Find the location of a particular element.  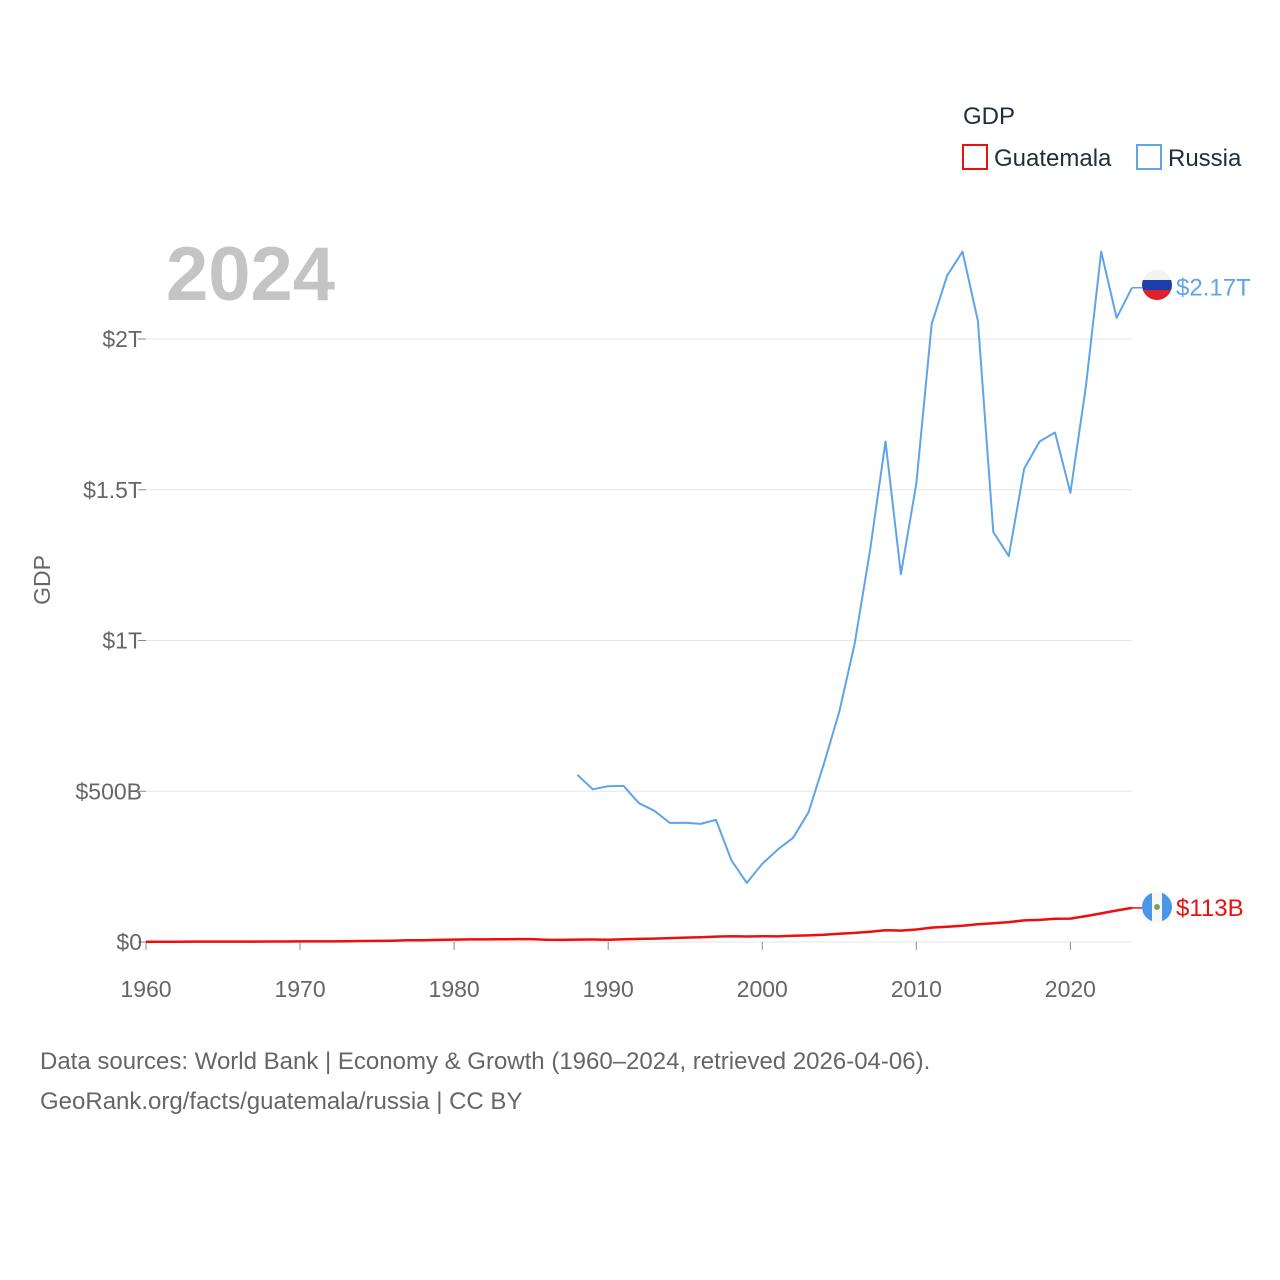

end-labels: $113B $2.17T is located at coordinates (1213, 598).